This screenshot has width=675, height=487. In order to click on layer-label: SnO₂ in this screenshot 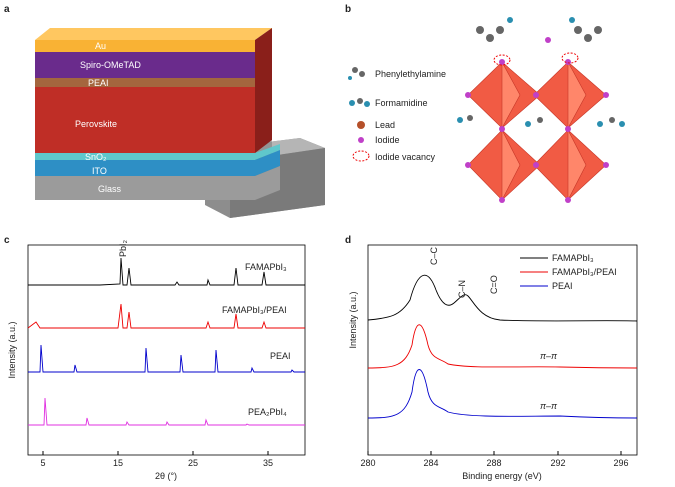, I will do `click(96, 157)`.